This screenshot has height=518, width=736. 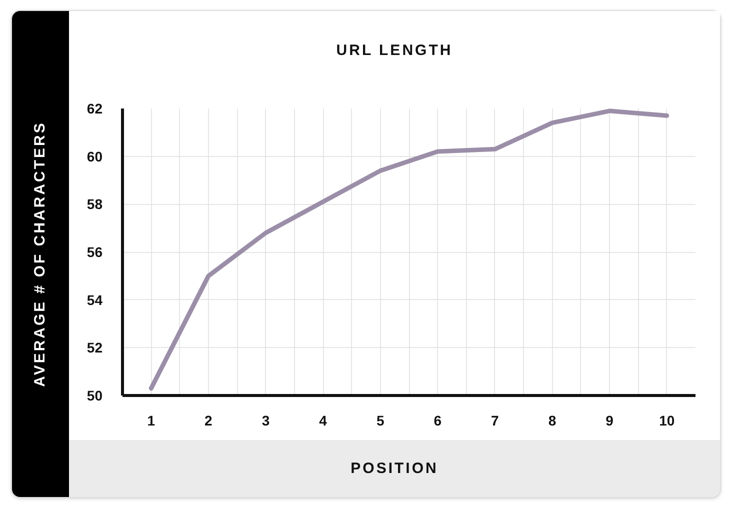 I want to click on x-tick-label: 5, so click(x=380, y=420).